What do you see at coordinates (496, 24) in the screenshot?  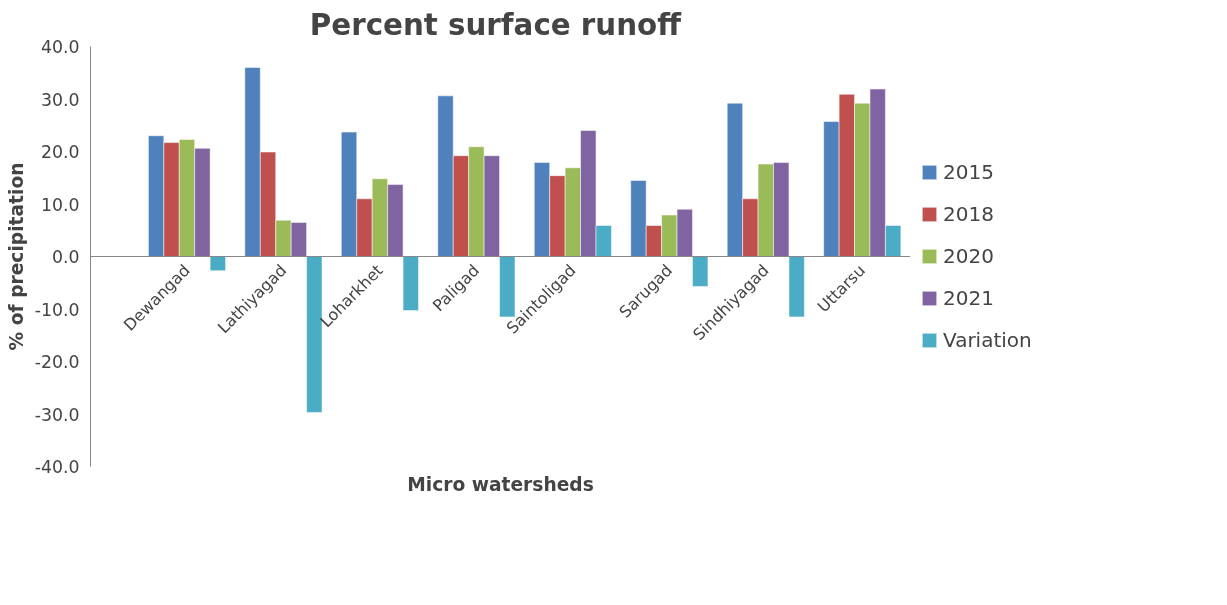 I see `chart-title: Percent surface runoff` at bounding box center [496, 24].